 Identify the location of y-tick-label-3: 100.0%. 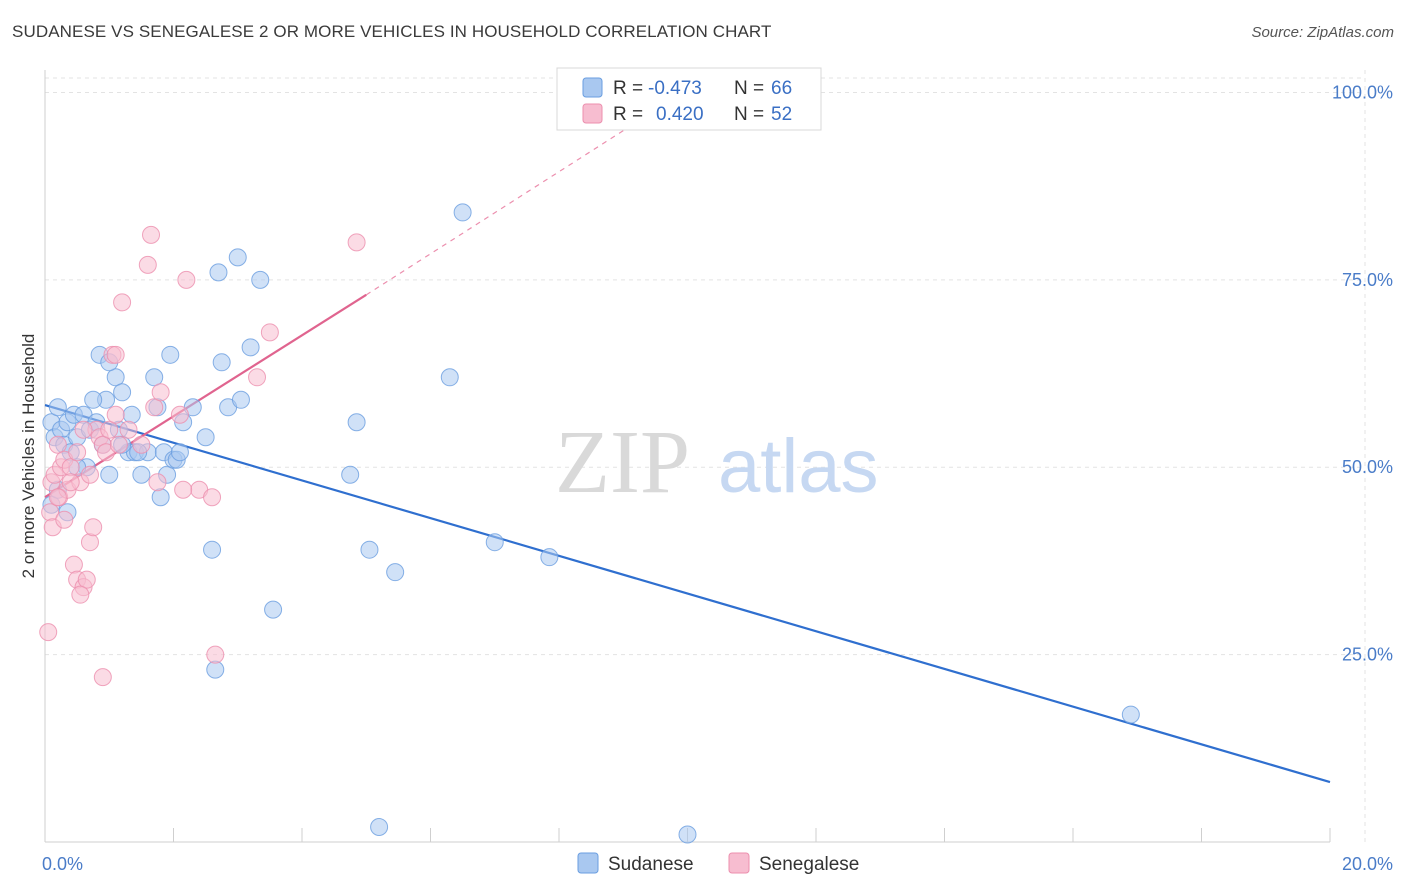
(1362, 92).